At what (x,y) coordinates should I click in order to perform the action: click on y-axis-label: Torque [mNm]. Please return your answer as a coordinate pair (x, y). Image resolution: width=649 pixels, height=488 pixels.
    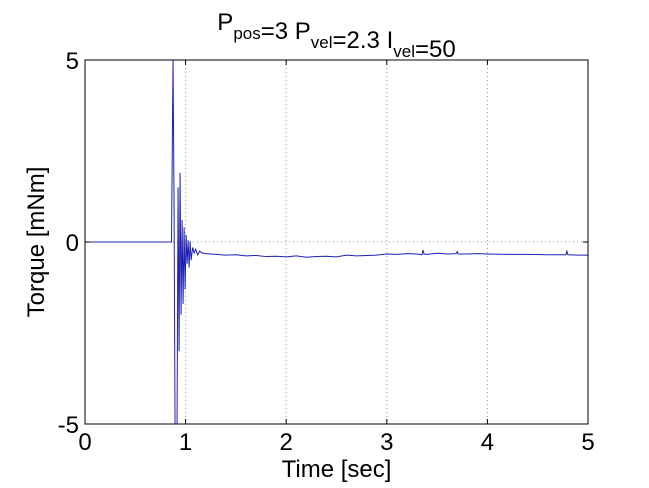
    Looking at the image, I should click on (36, 242).